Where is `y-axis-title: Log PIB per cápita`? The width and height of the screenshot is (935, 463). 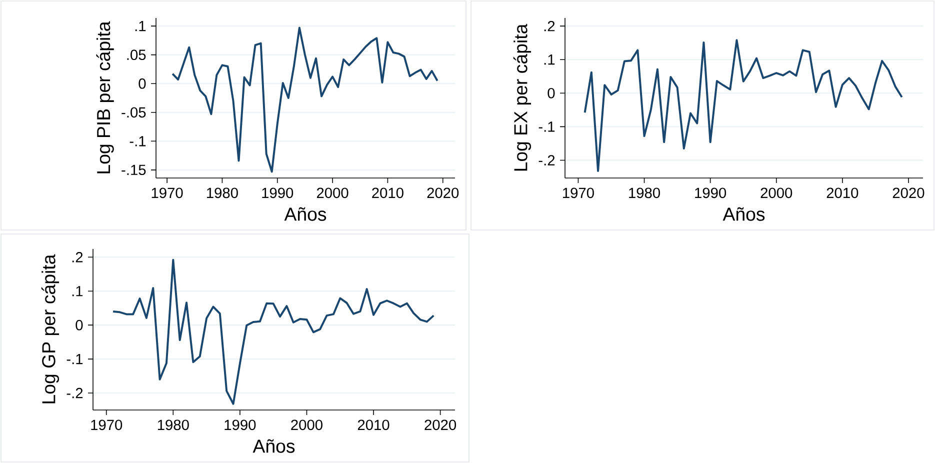
y-axis-title: Log PIB per cápita is located at coordinates (105, 97).